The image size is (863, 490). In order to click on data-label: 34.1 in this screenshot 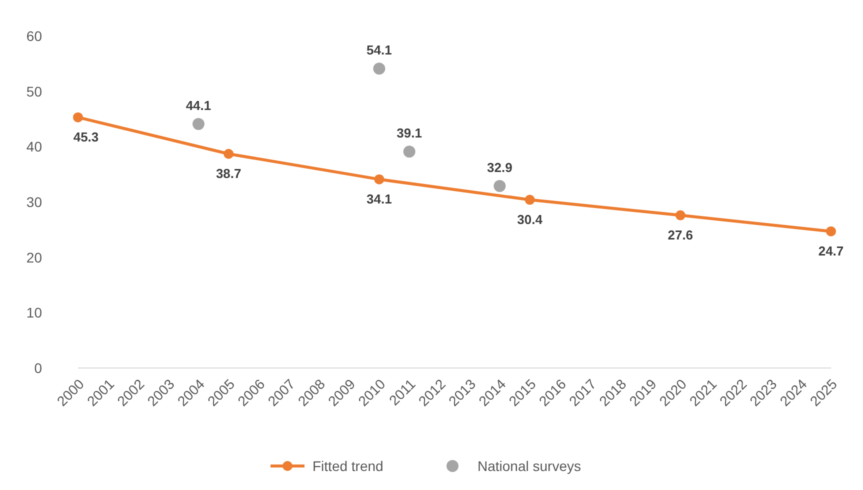, I will do `click(379, 198)`.